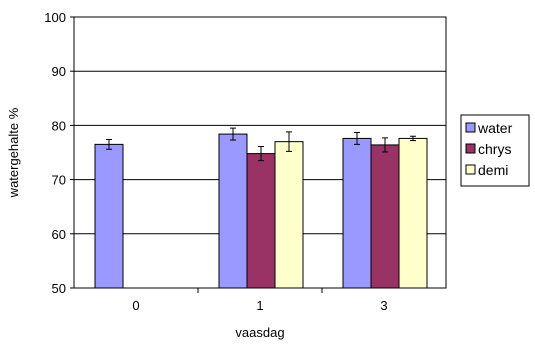 The height and width of the screenshot is (349, 535). I want to click on legend-swatch-demi, so click(470, 169).